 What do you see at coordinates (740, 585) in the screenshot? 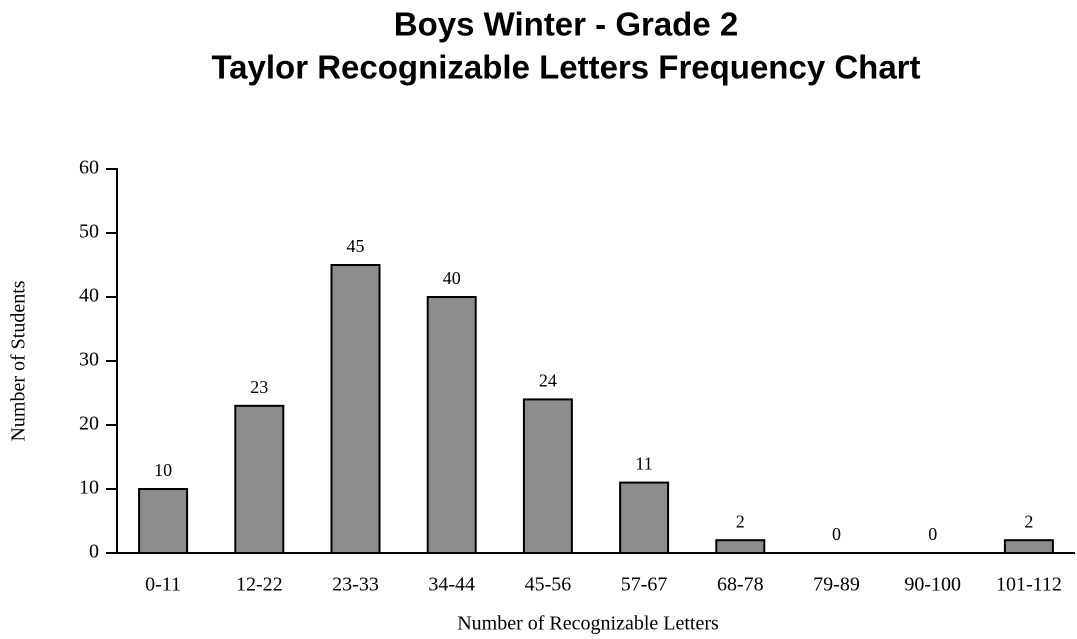
I see `x-tick-label: 68-78` at bounding box center [740, 585].